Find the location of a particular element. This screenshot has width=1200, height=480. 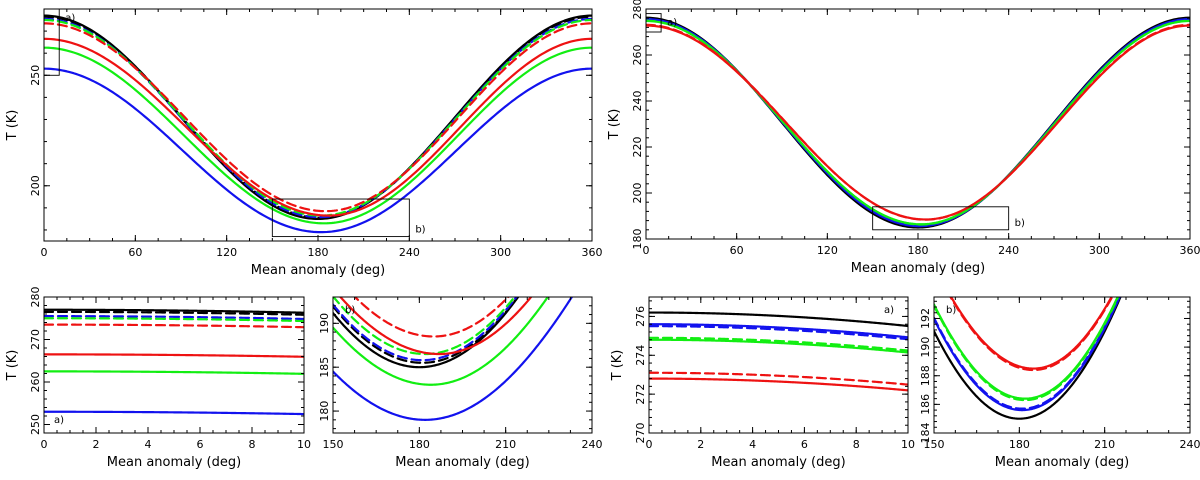

y-tick-label: 274 is located at coordinates (640, 355).